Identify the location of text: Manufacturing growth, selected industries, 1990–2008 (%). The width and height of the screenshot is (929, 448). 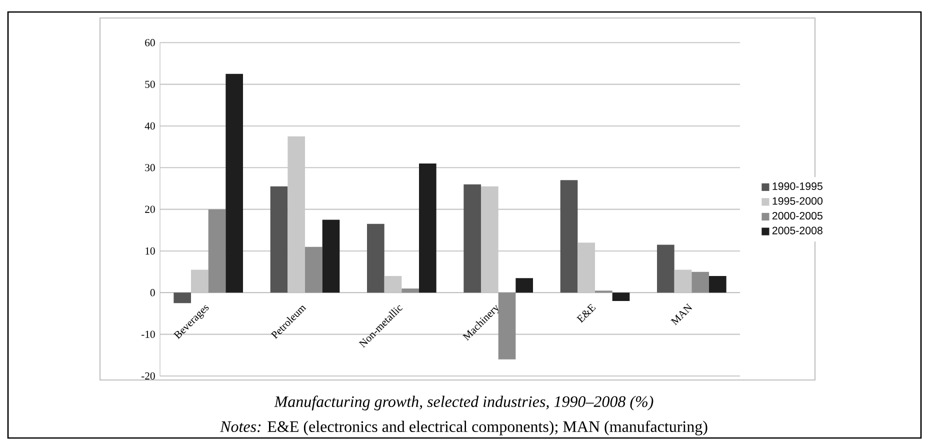
(464, 403).